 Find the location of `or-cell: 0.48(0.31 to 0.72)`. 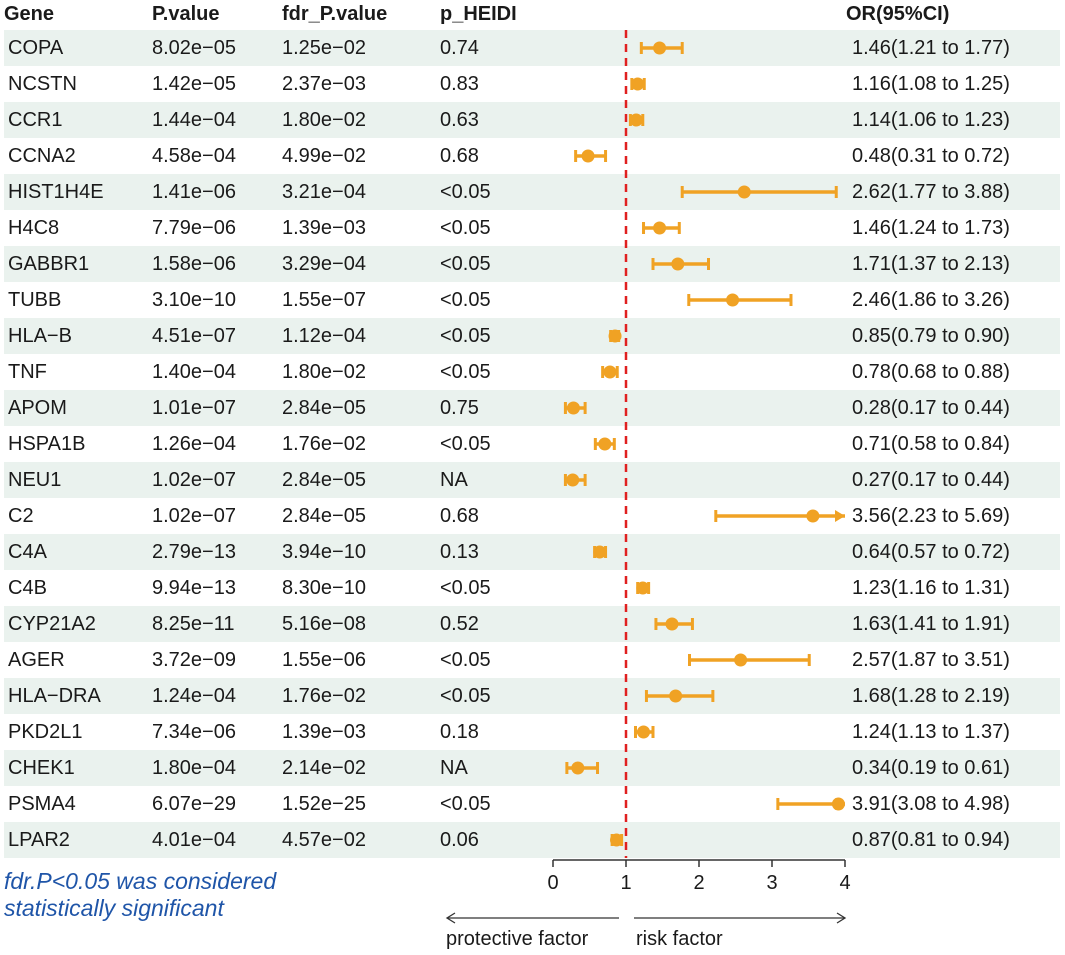

or-cell: 0.48(0.31 to 0.72) is located at coordinates (931, 156).